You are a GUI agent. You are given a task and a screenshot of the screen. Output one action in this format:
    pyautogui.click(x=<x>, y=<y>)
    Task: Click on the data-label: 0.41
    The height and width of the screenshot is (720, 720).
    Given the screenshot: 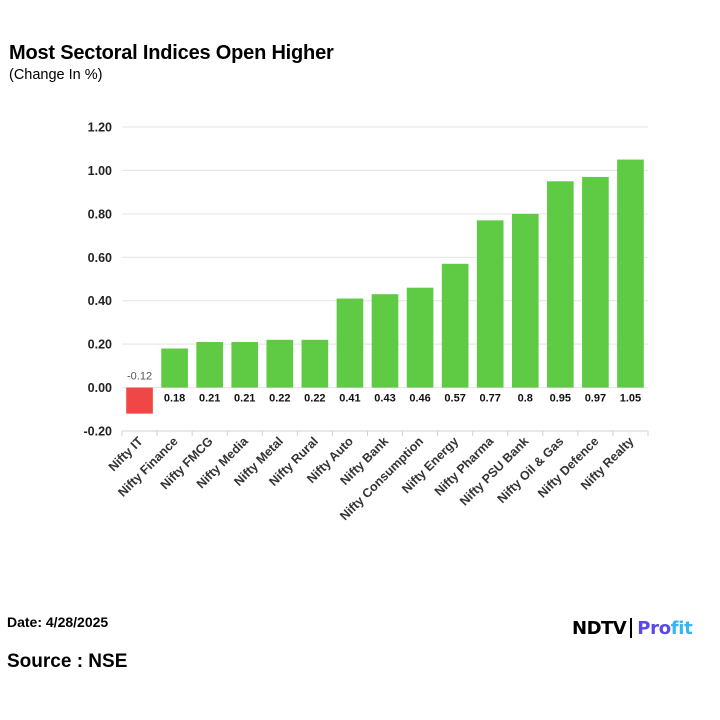 What is the action you would take?
    pyautogui.click(x=349, y=399)
    